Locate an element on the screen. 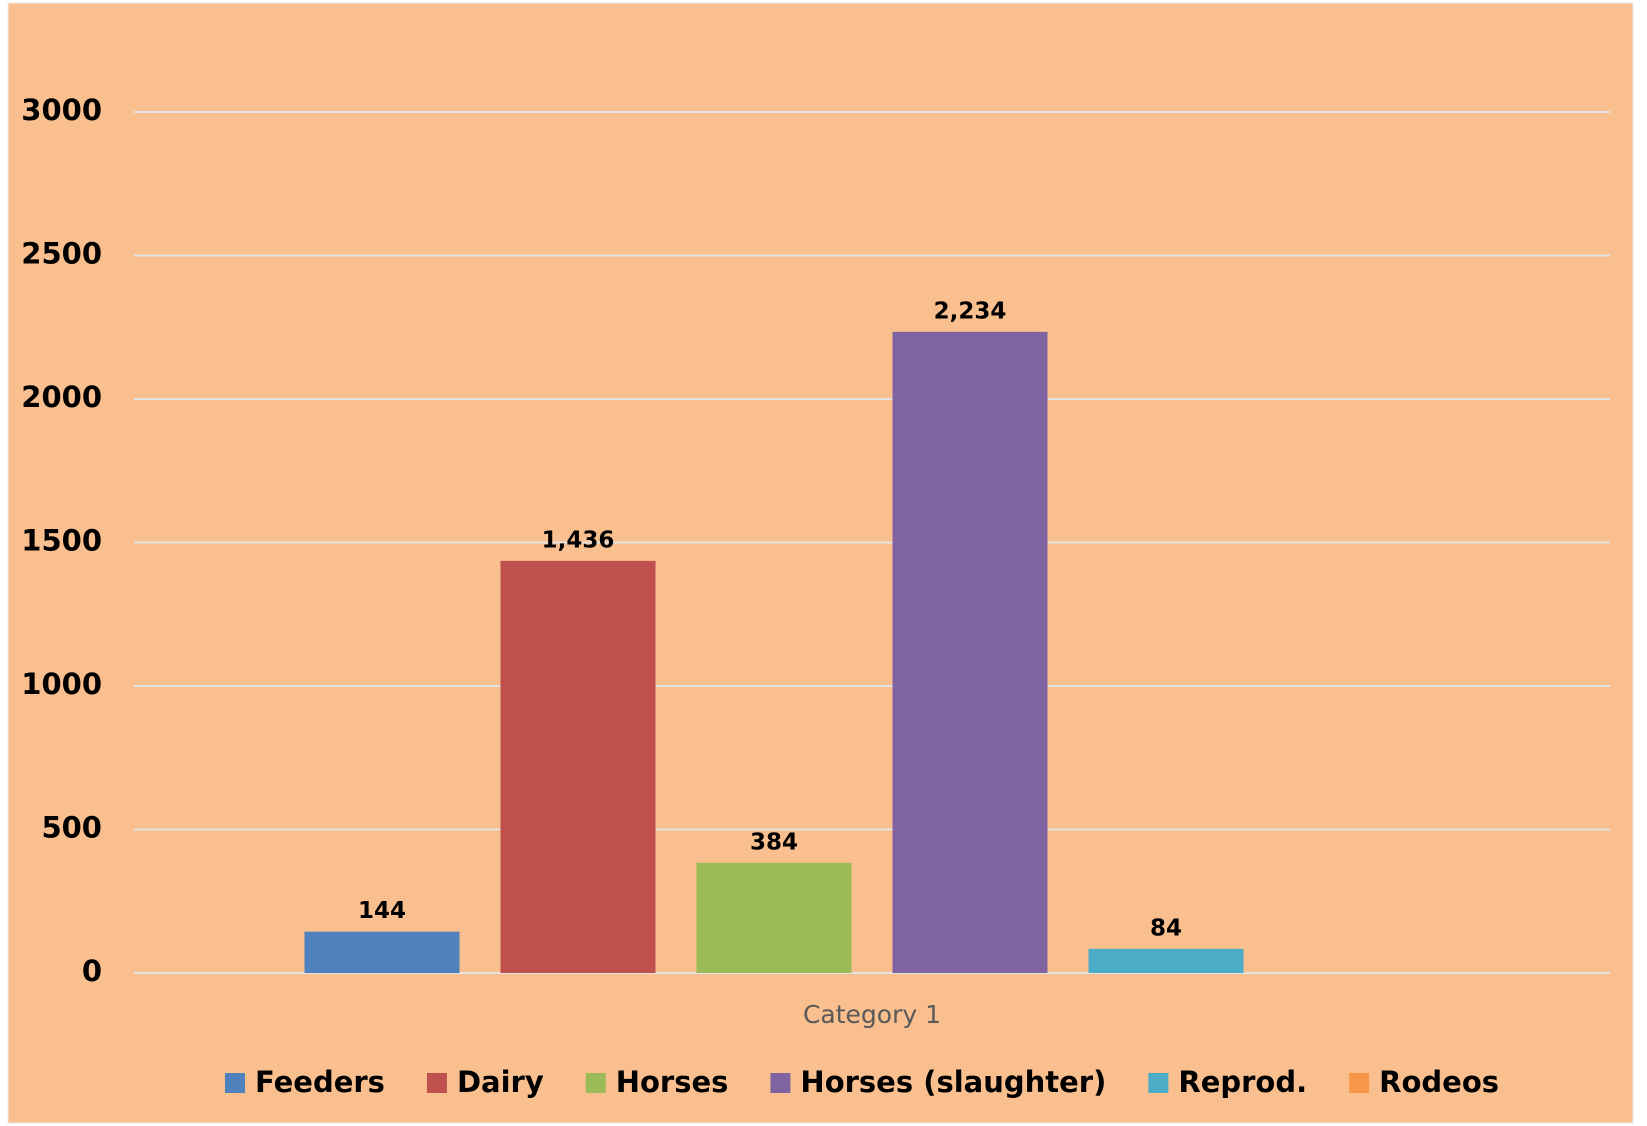  legend-label: Dairy is located at coordinates (500, 1082).